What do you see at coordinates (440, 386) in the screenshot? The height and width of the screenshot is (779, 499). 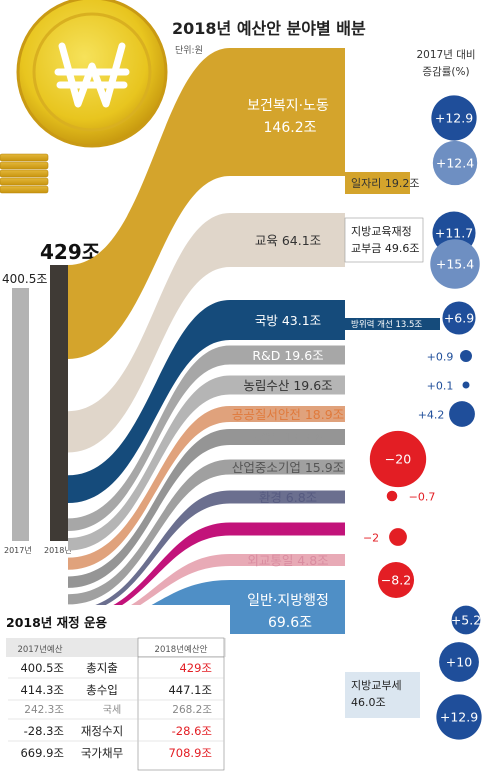 I see `change-value-label: +0.1` at bounding box center [440, 386].